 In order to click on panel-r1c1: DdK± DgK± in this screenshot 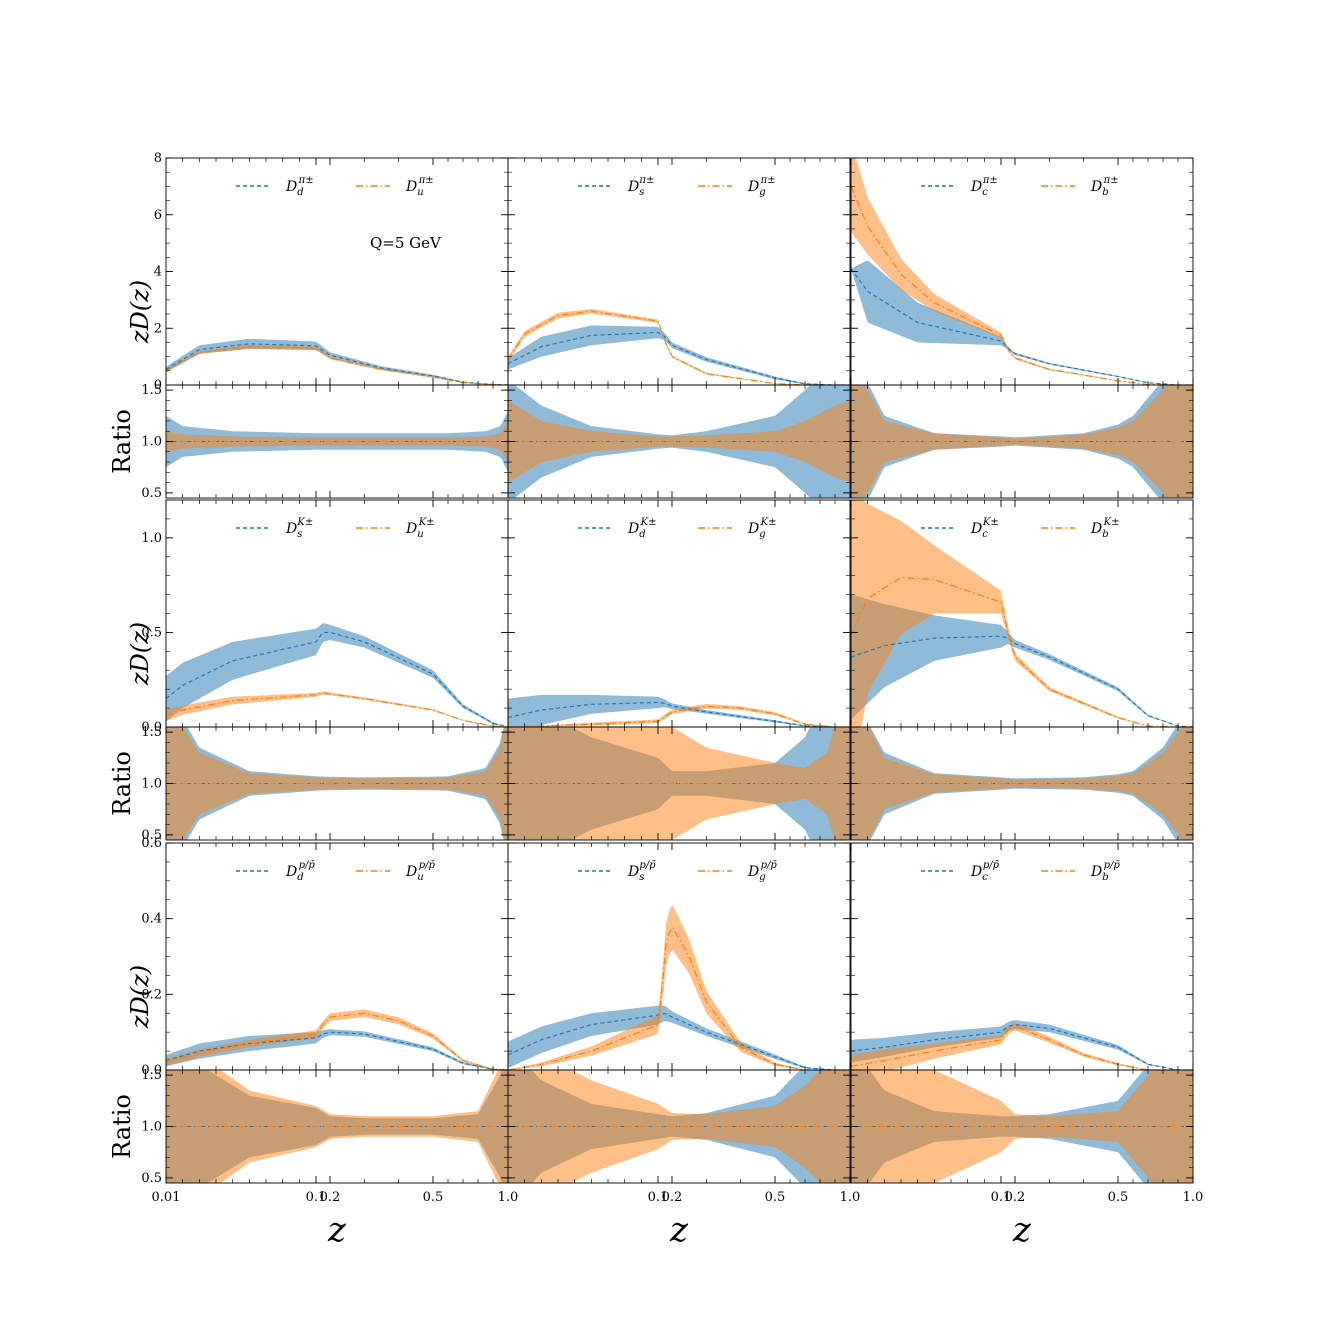, I will do `click(679, 670)`.